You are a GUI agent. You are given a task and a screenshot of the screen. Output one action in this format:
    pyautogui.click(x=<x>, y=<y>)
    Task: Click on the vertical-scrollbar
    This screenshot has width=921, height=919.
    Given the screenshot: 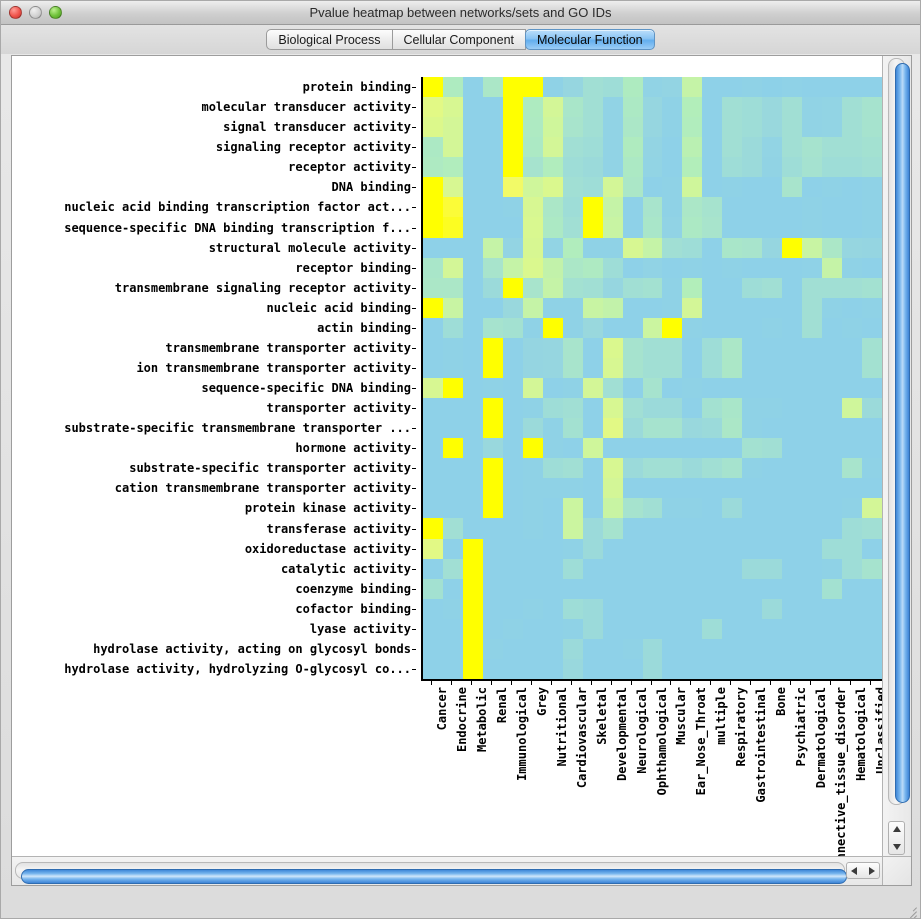 What is the action you would take?
    pyautogui.click(x=896, y=456)
    